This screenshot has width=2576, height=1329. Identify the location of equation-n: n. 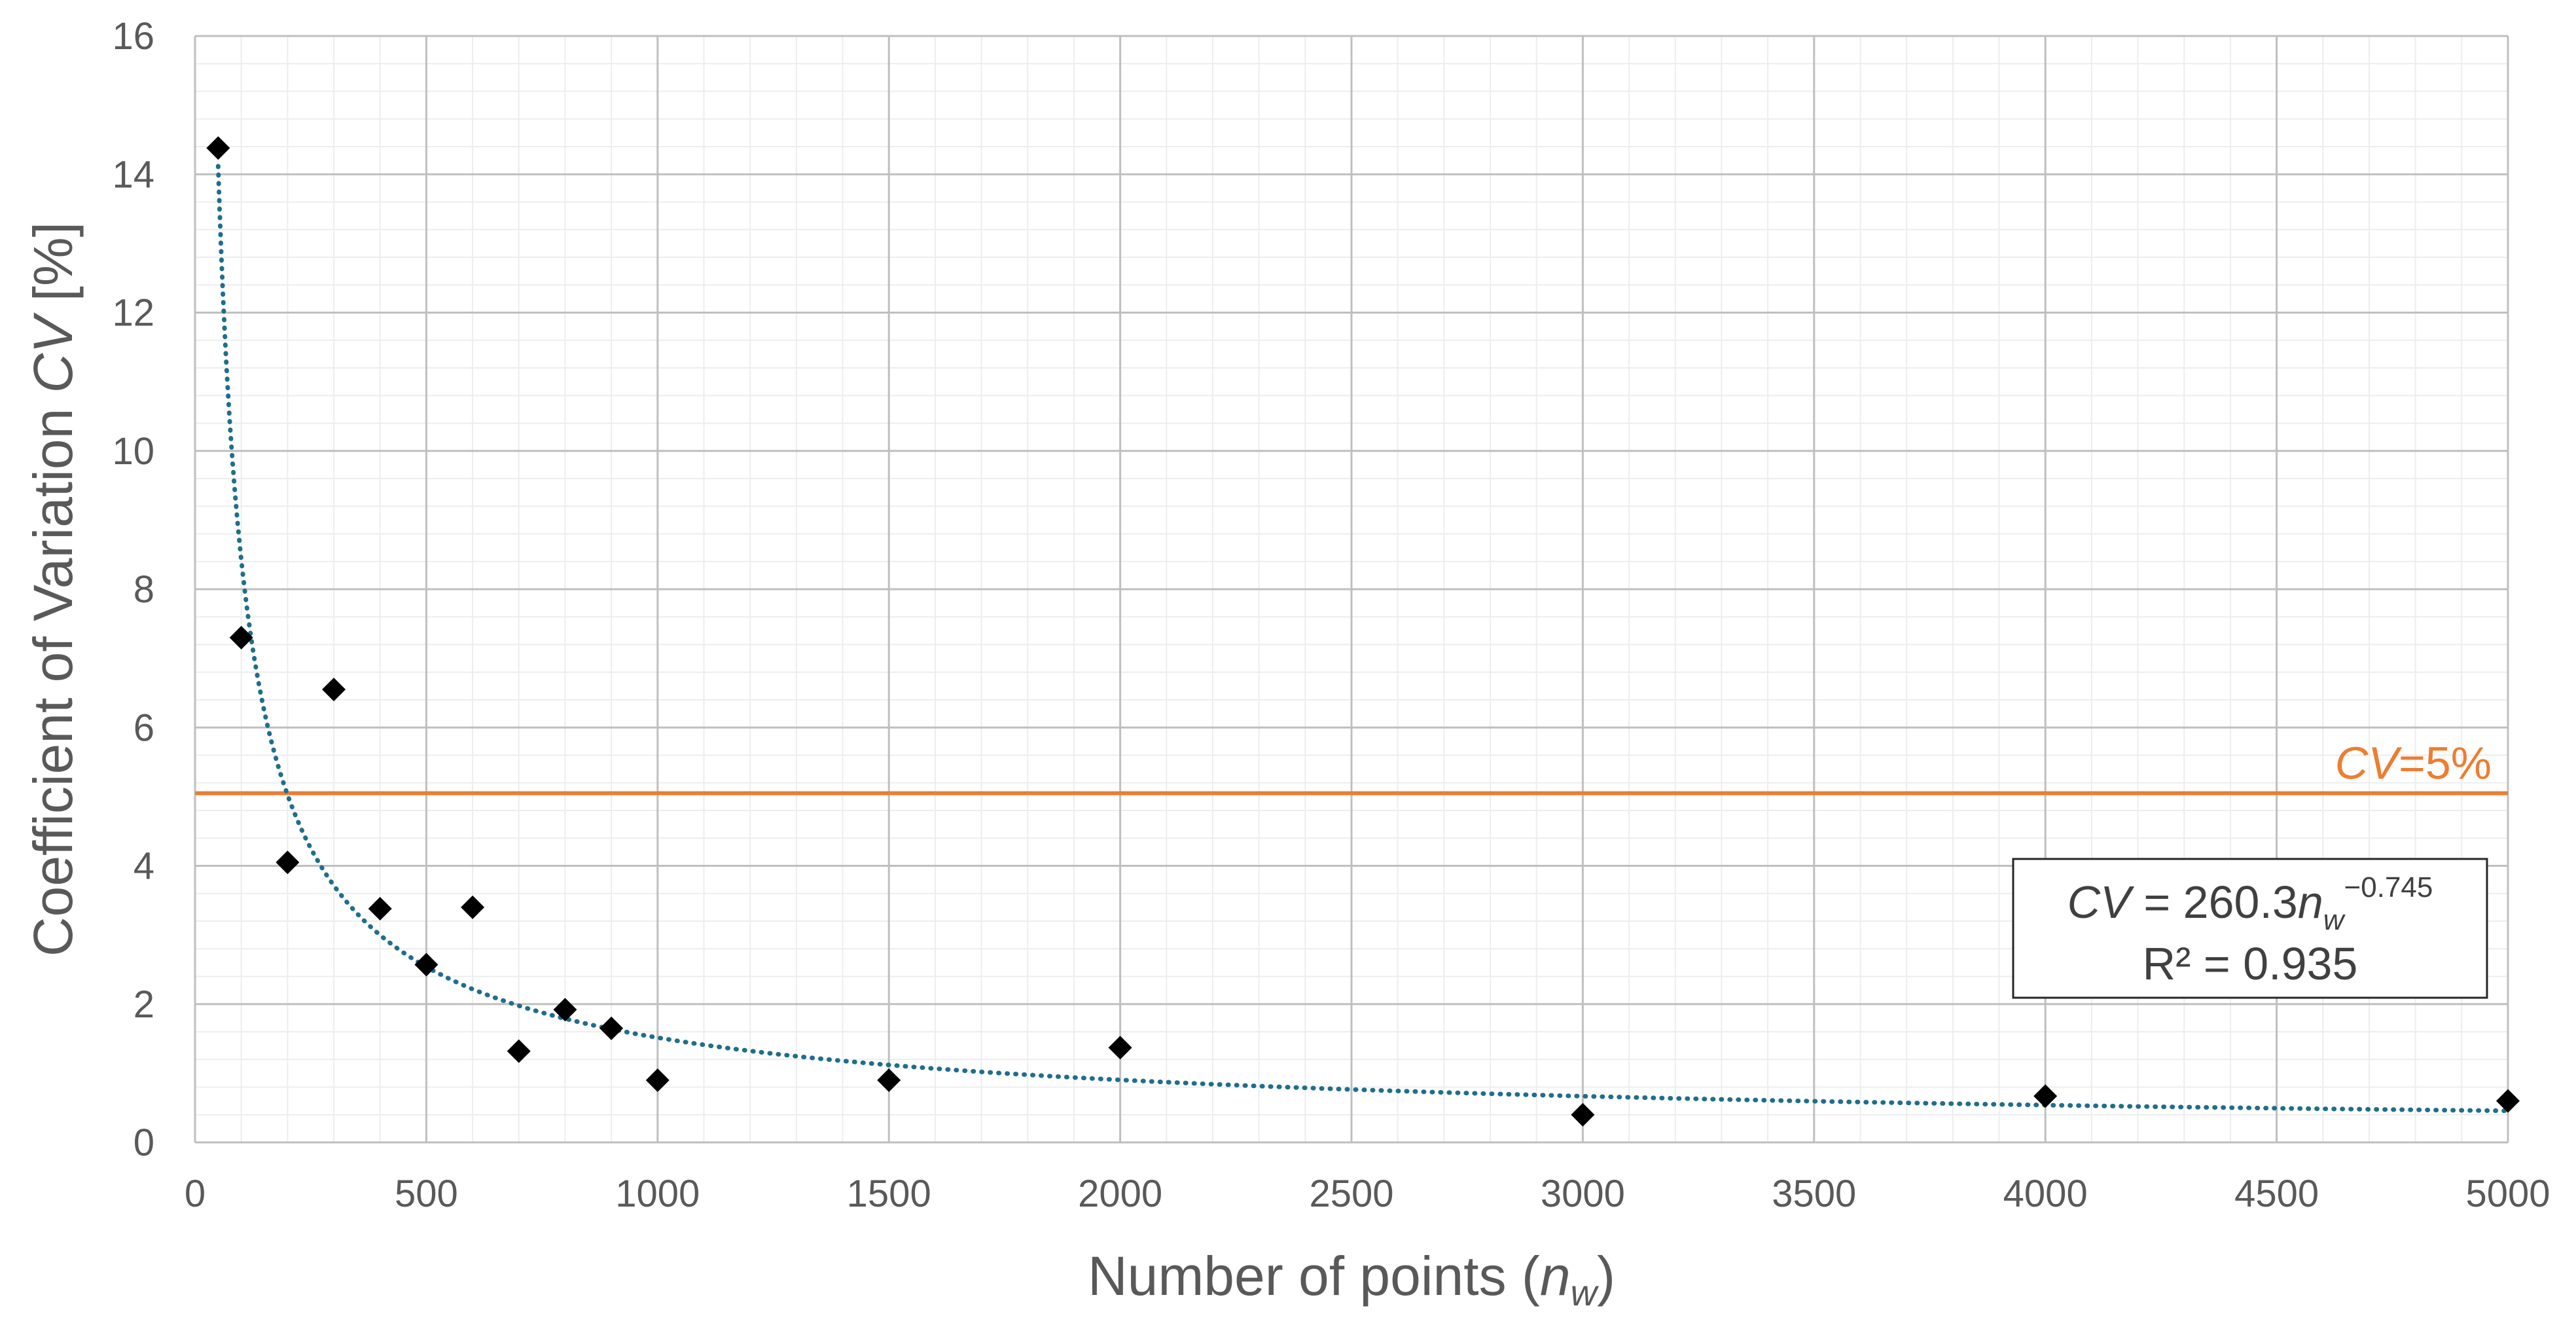
(2310, 902).